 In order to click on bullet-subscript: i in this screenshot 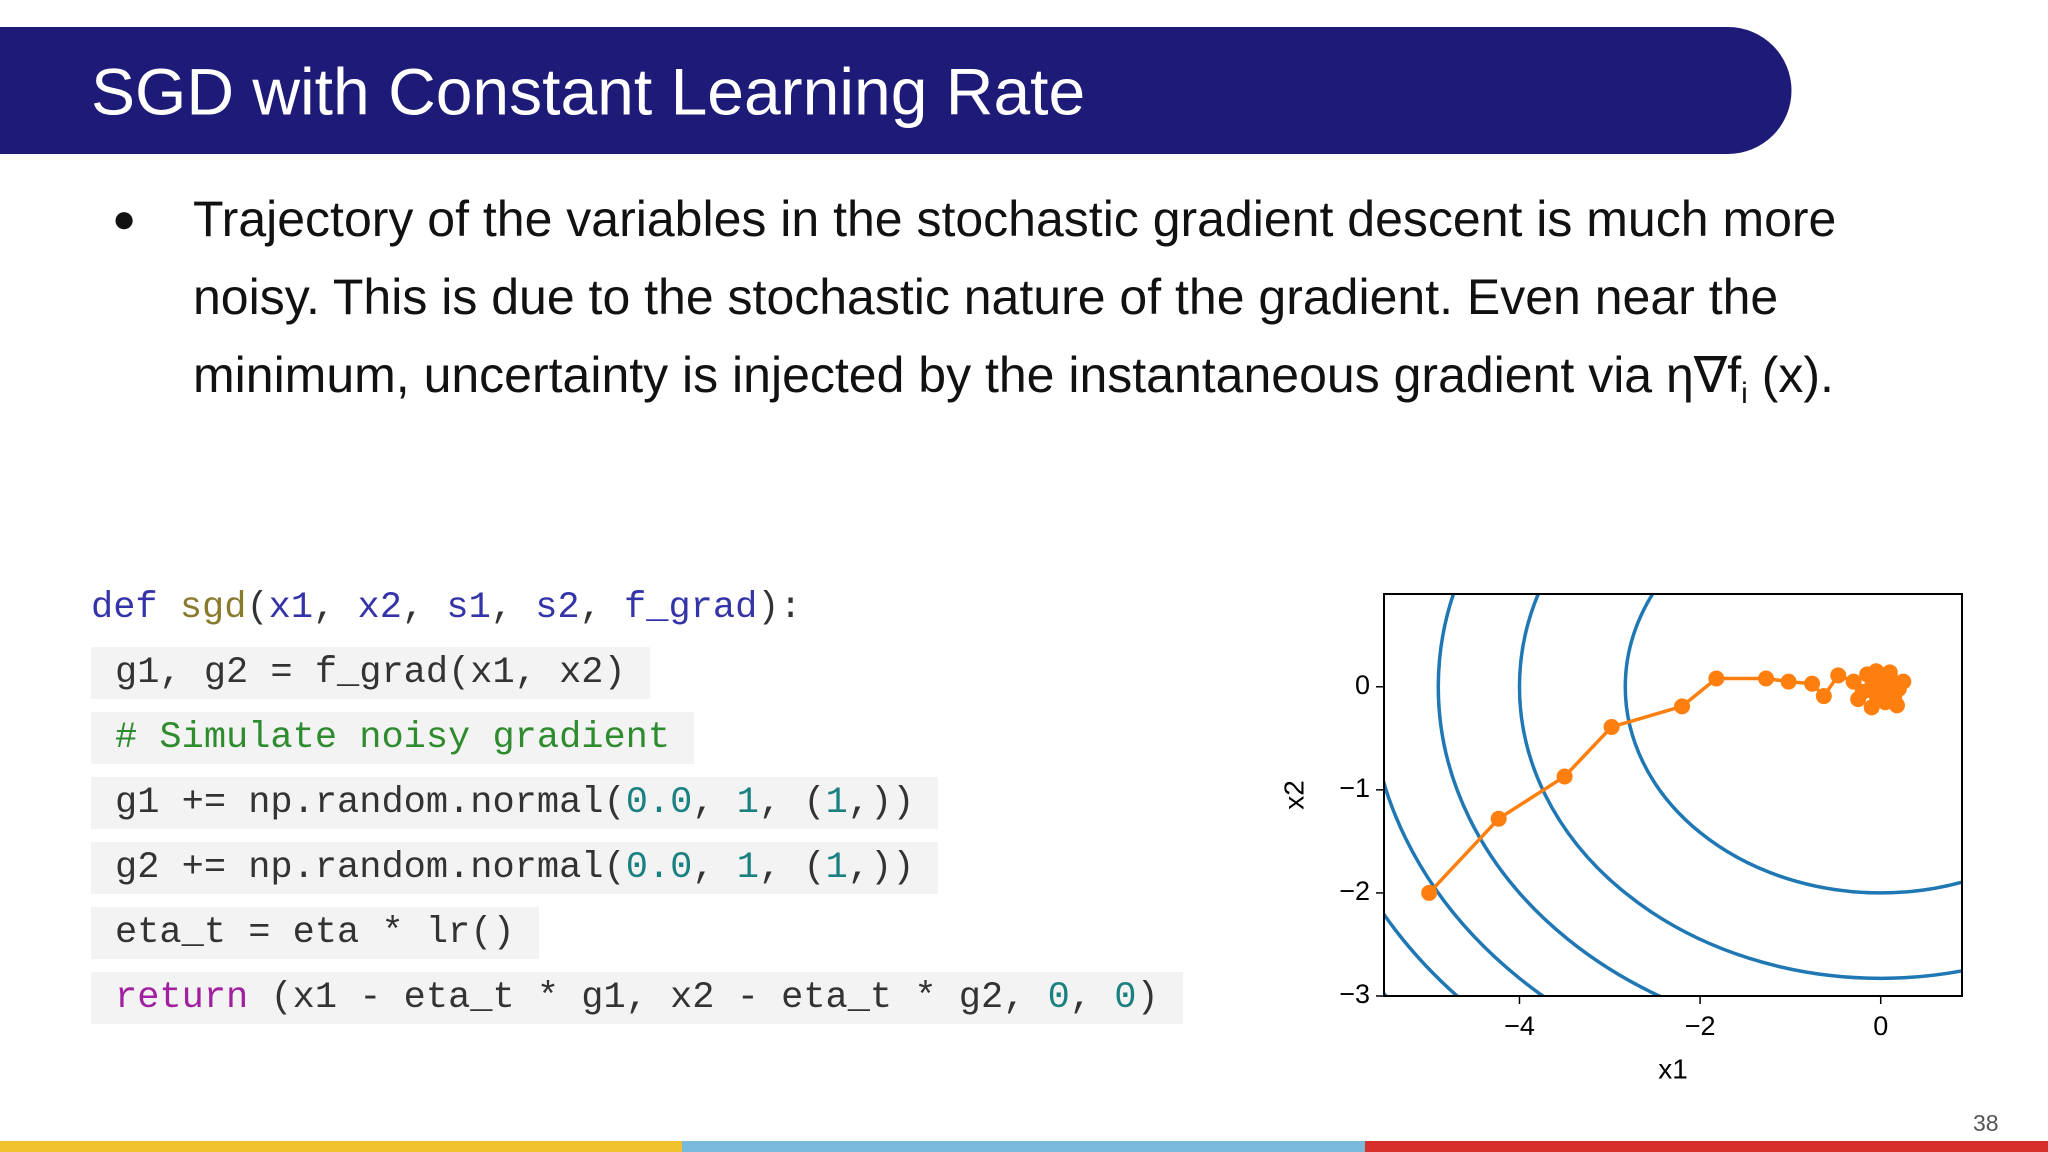, I will do `click(1744, 393)`.